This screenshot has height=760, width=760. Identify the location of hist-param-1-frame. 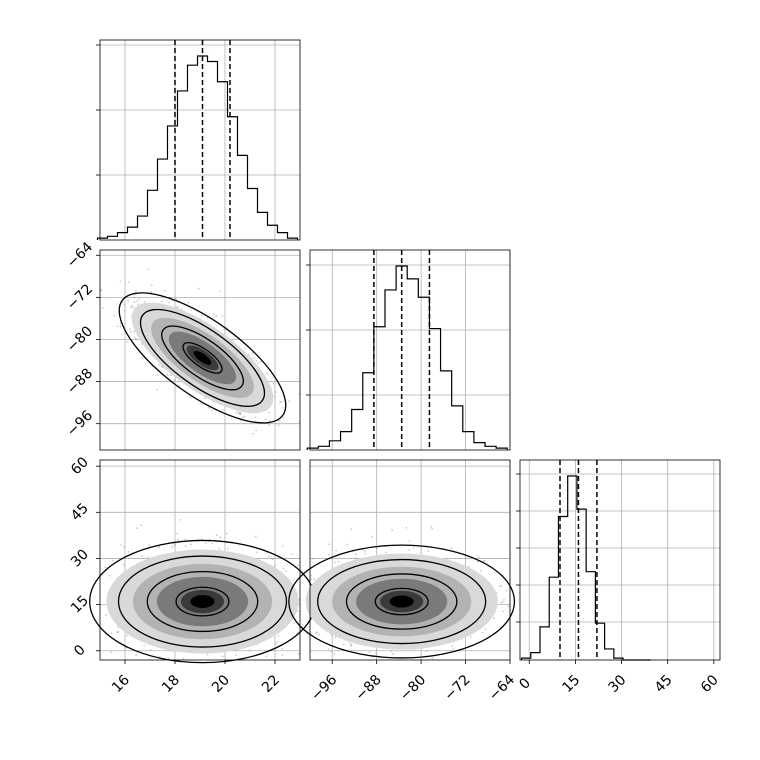
(200, 140).